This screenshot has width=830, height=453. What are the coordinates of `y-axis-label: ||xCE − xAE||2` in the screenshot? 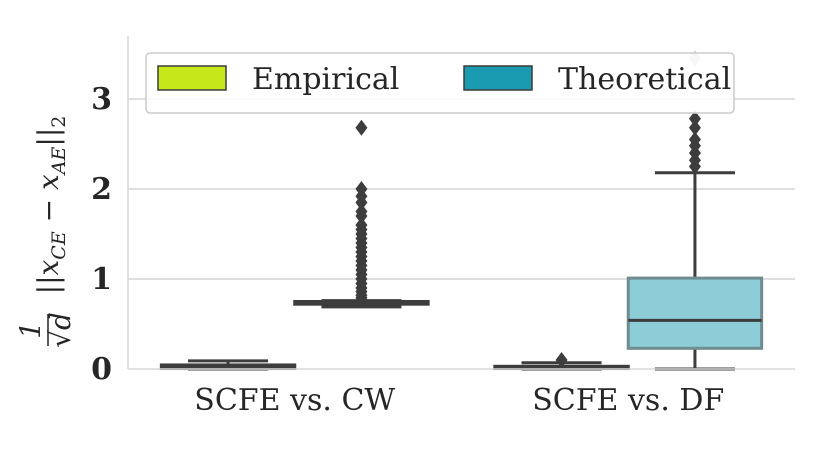 It's located at (51, 205).